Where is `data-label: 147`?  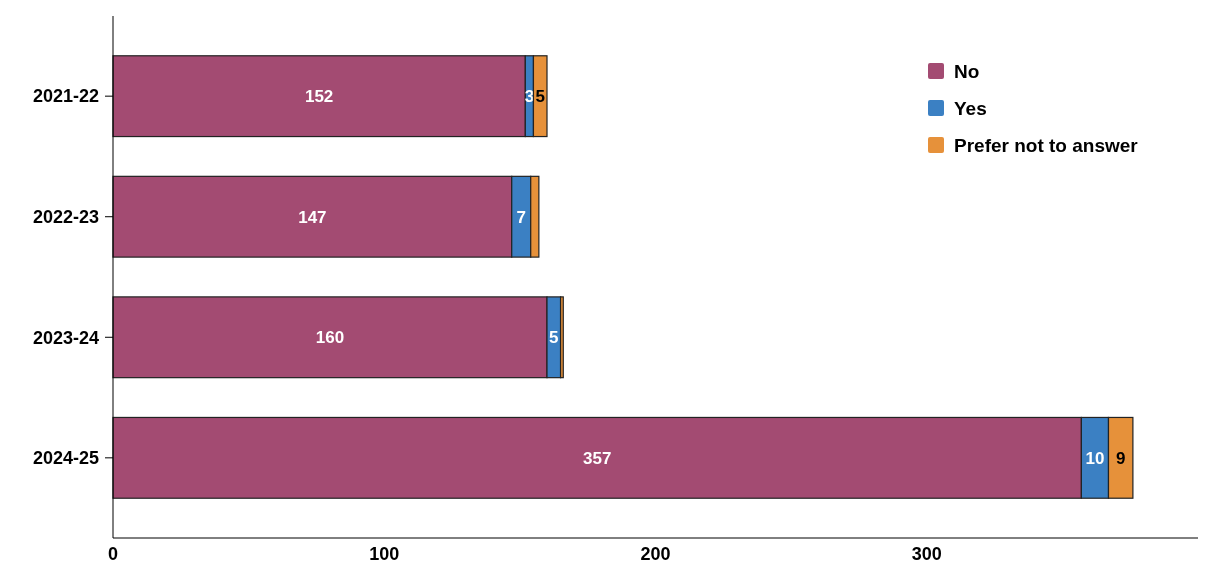 data-label: 147 is located at coordinates (312, 217).